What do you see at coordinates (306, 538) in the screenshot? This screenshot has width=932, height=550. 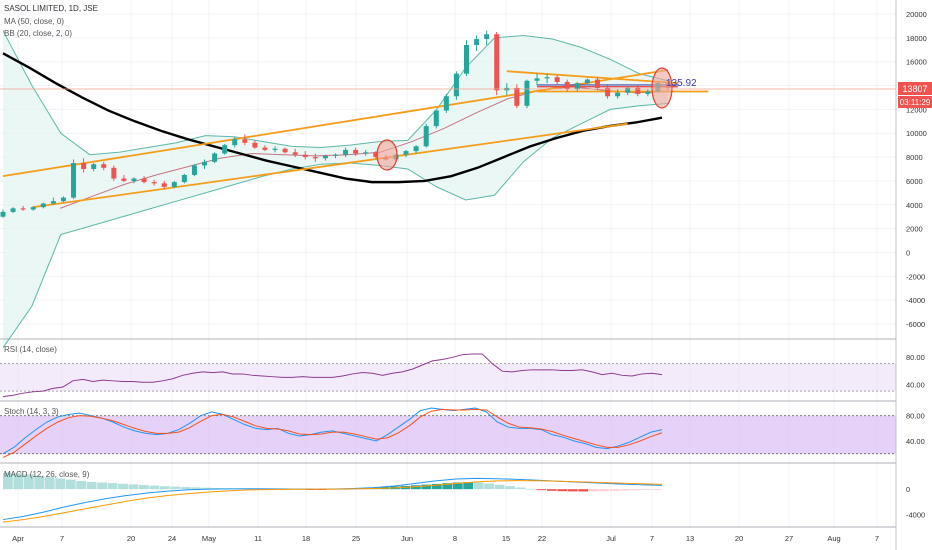 I see `time-tick-label: 18` at bounding box center [306, 538].